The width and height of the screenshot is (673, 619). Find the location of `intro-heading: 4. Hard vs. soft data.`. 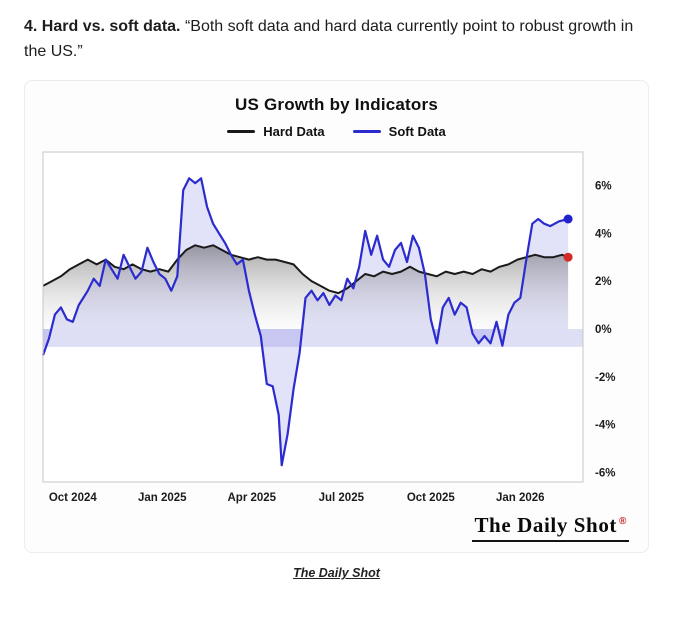

intro-heading: 4. Hard vs. soft data. is located at coordinates (102, 26).